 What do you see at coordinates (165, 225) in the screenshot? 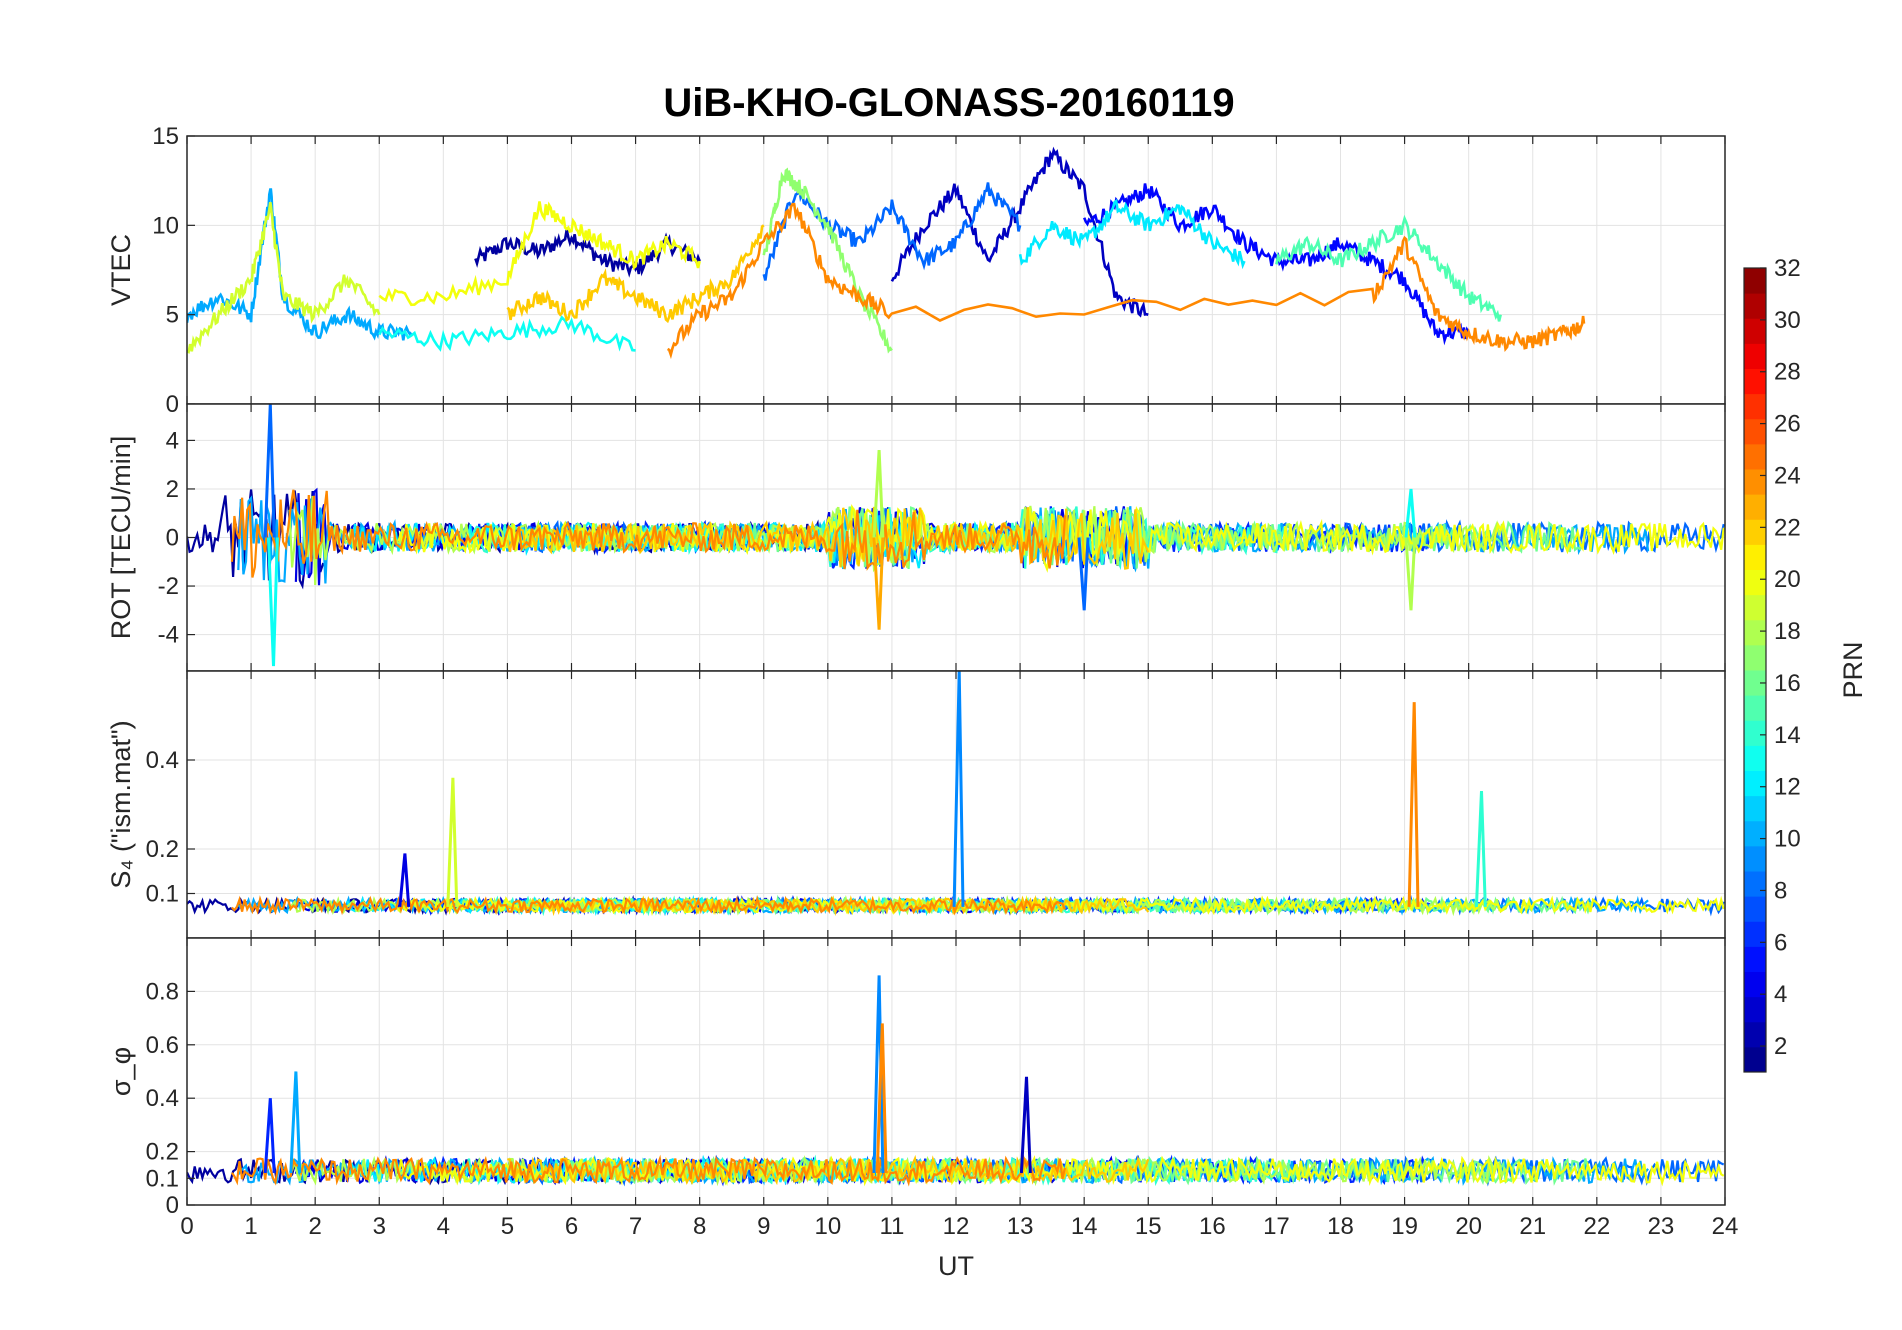
I see `y-tick-label: 10` at bounding box center [165, 225].